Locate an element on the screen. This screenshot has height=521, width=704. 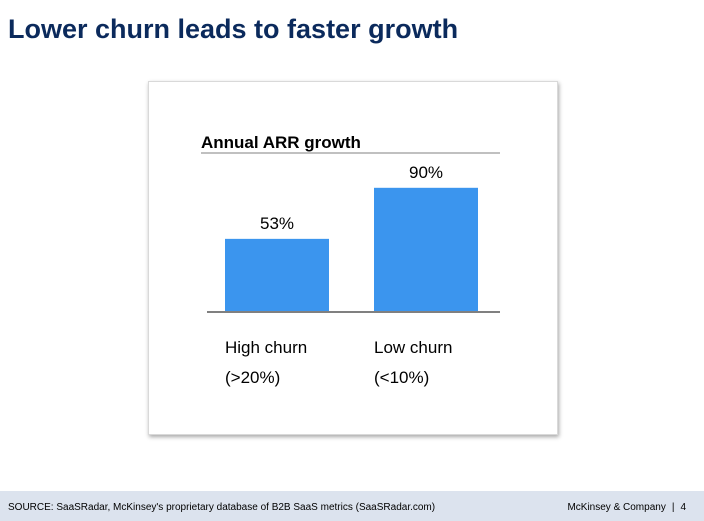
value-label-1: 90% is located at coordinates (426, 172).